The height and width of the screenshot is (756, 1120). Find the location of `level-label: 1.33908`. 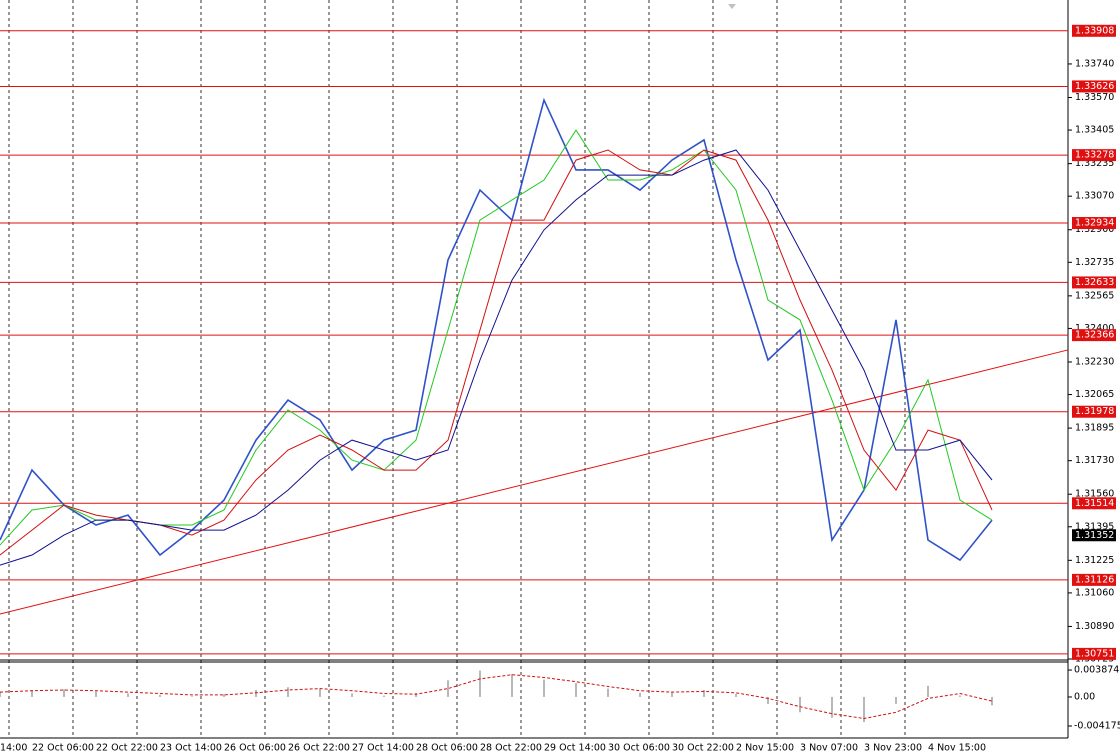

level-label: 1.33908 is located at coordinates (1094, 30).